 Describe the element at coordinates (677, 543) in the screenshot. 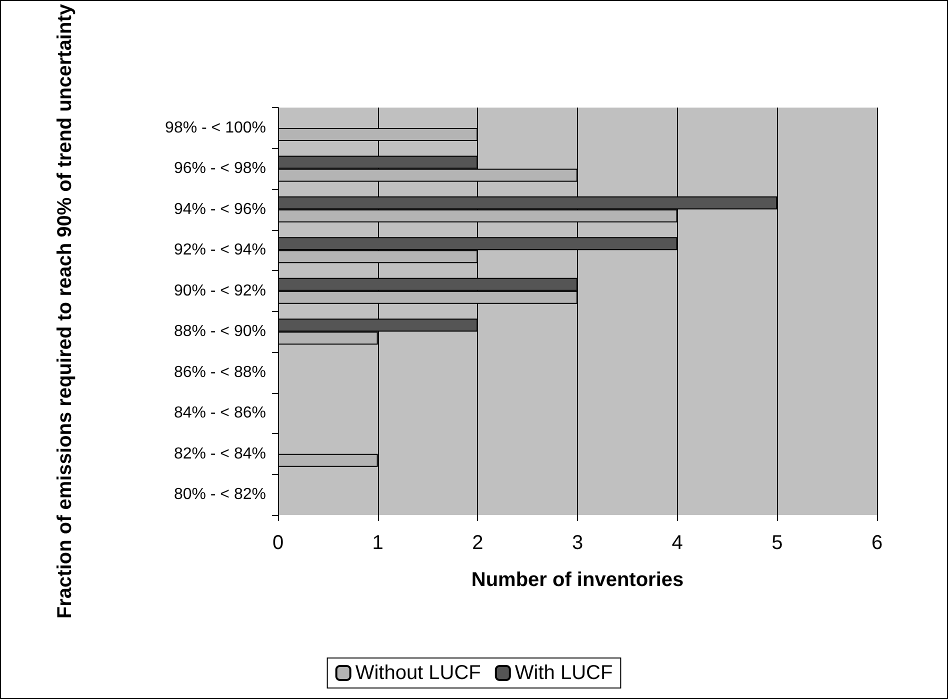

I see `x-tick-label: 4` at that location.